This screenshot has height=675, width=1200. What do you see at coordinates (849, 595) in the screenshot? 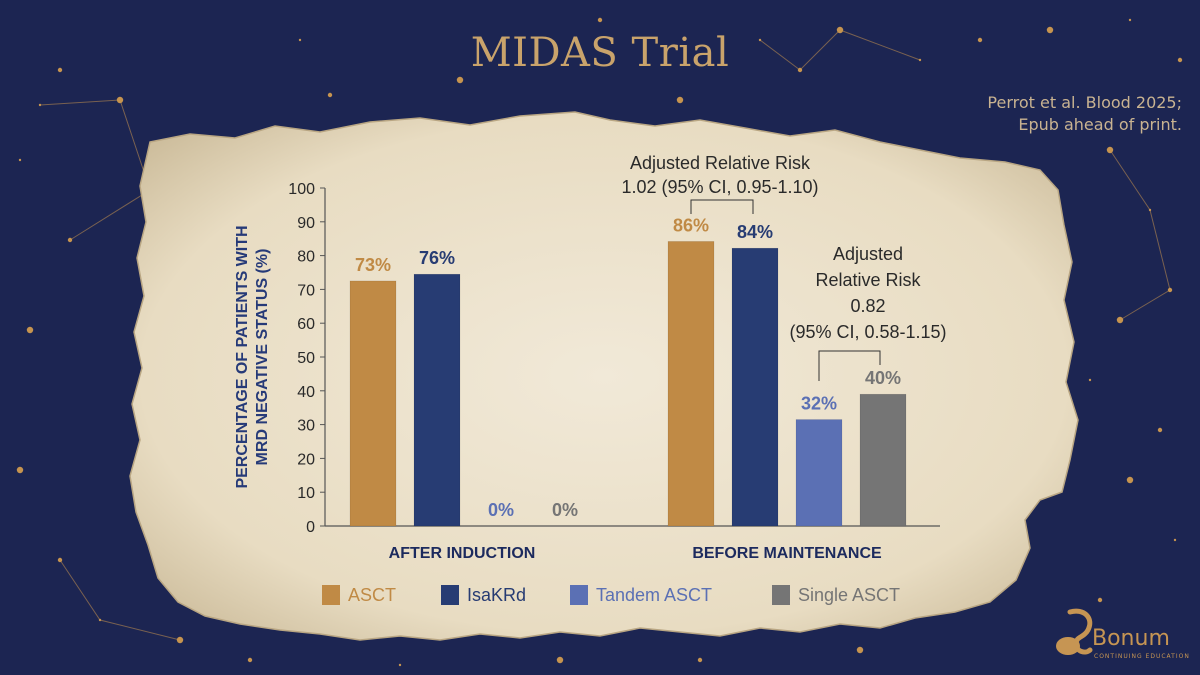
I see `legend-label: Single ASCT` at bounding box center [849, 595].